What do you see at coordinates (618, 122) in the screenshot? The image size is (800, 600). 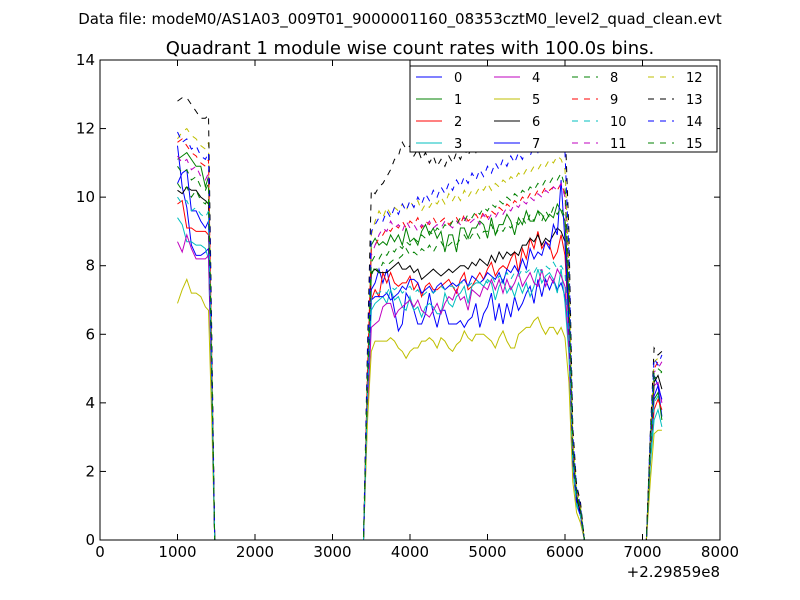 I see `legend-label-10: 10` at bounding box center [618, 122].